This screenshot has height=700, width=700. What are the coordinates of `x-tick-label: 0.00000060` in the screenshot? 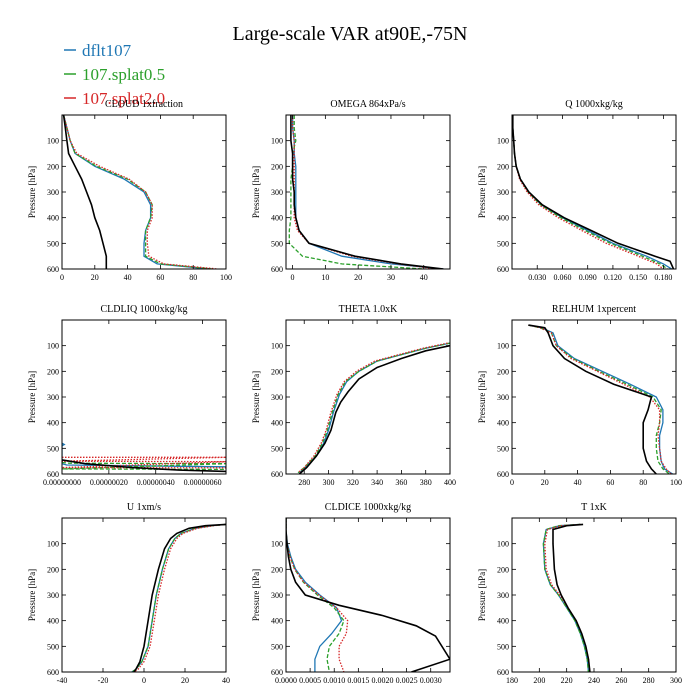 It's located at (203, 482).